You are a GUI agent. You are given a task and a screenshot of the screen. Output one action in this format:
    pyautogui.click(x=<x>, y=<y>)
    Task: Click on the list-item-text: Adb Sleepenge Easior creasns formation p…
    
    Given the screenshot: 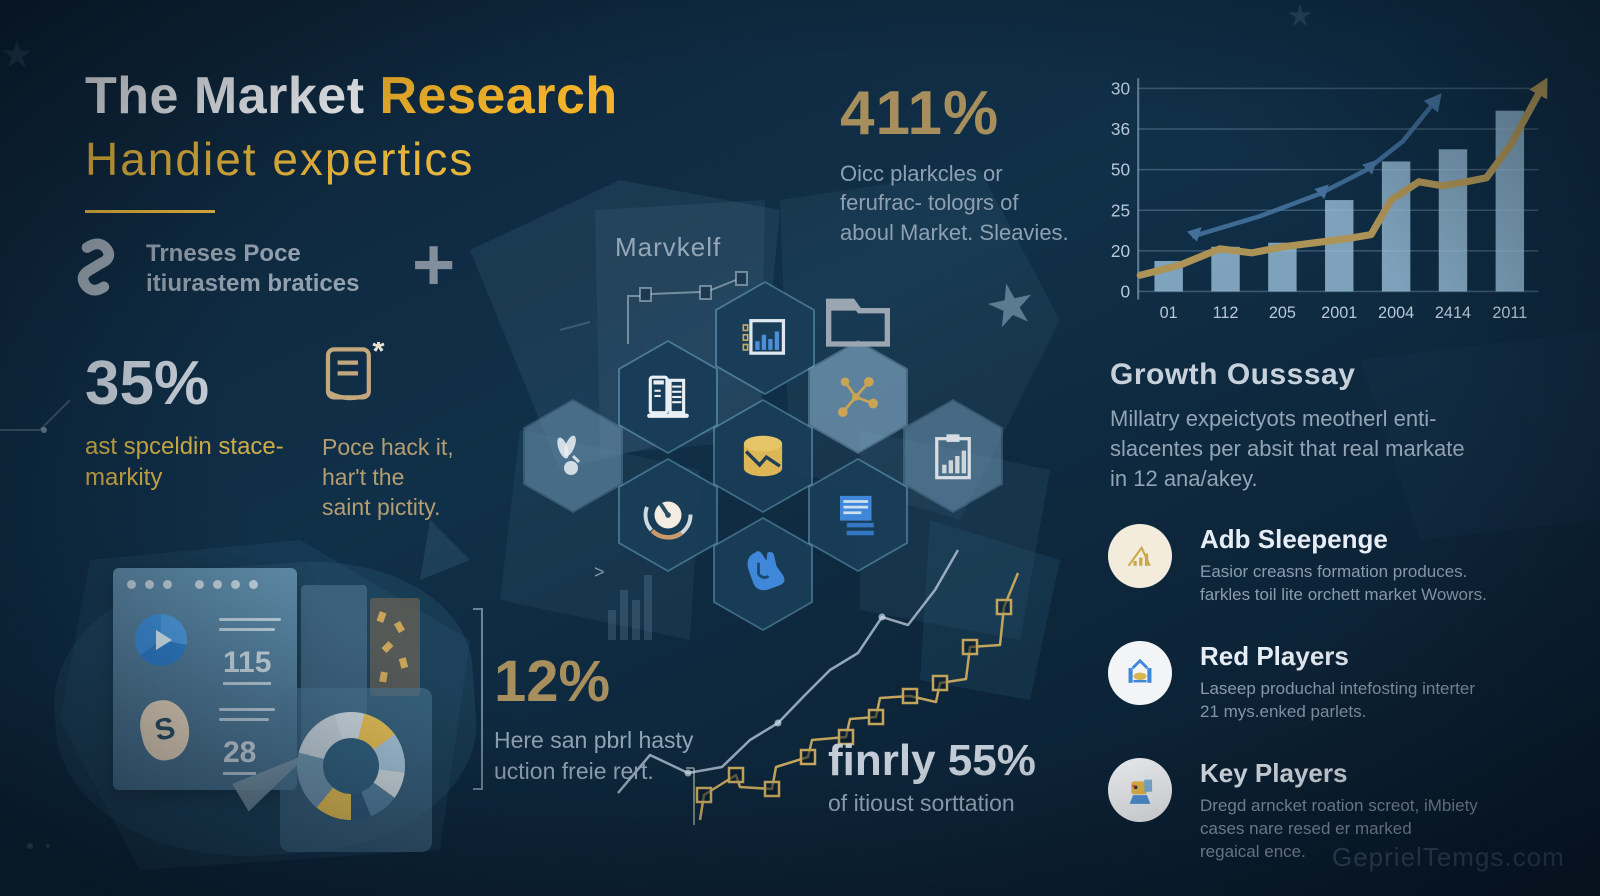 What is the action you would take?
    pyautogui.click(x=1343, y=565)
    